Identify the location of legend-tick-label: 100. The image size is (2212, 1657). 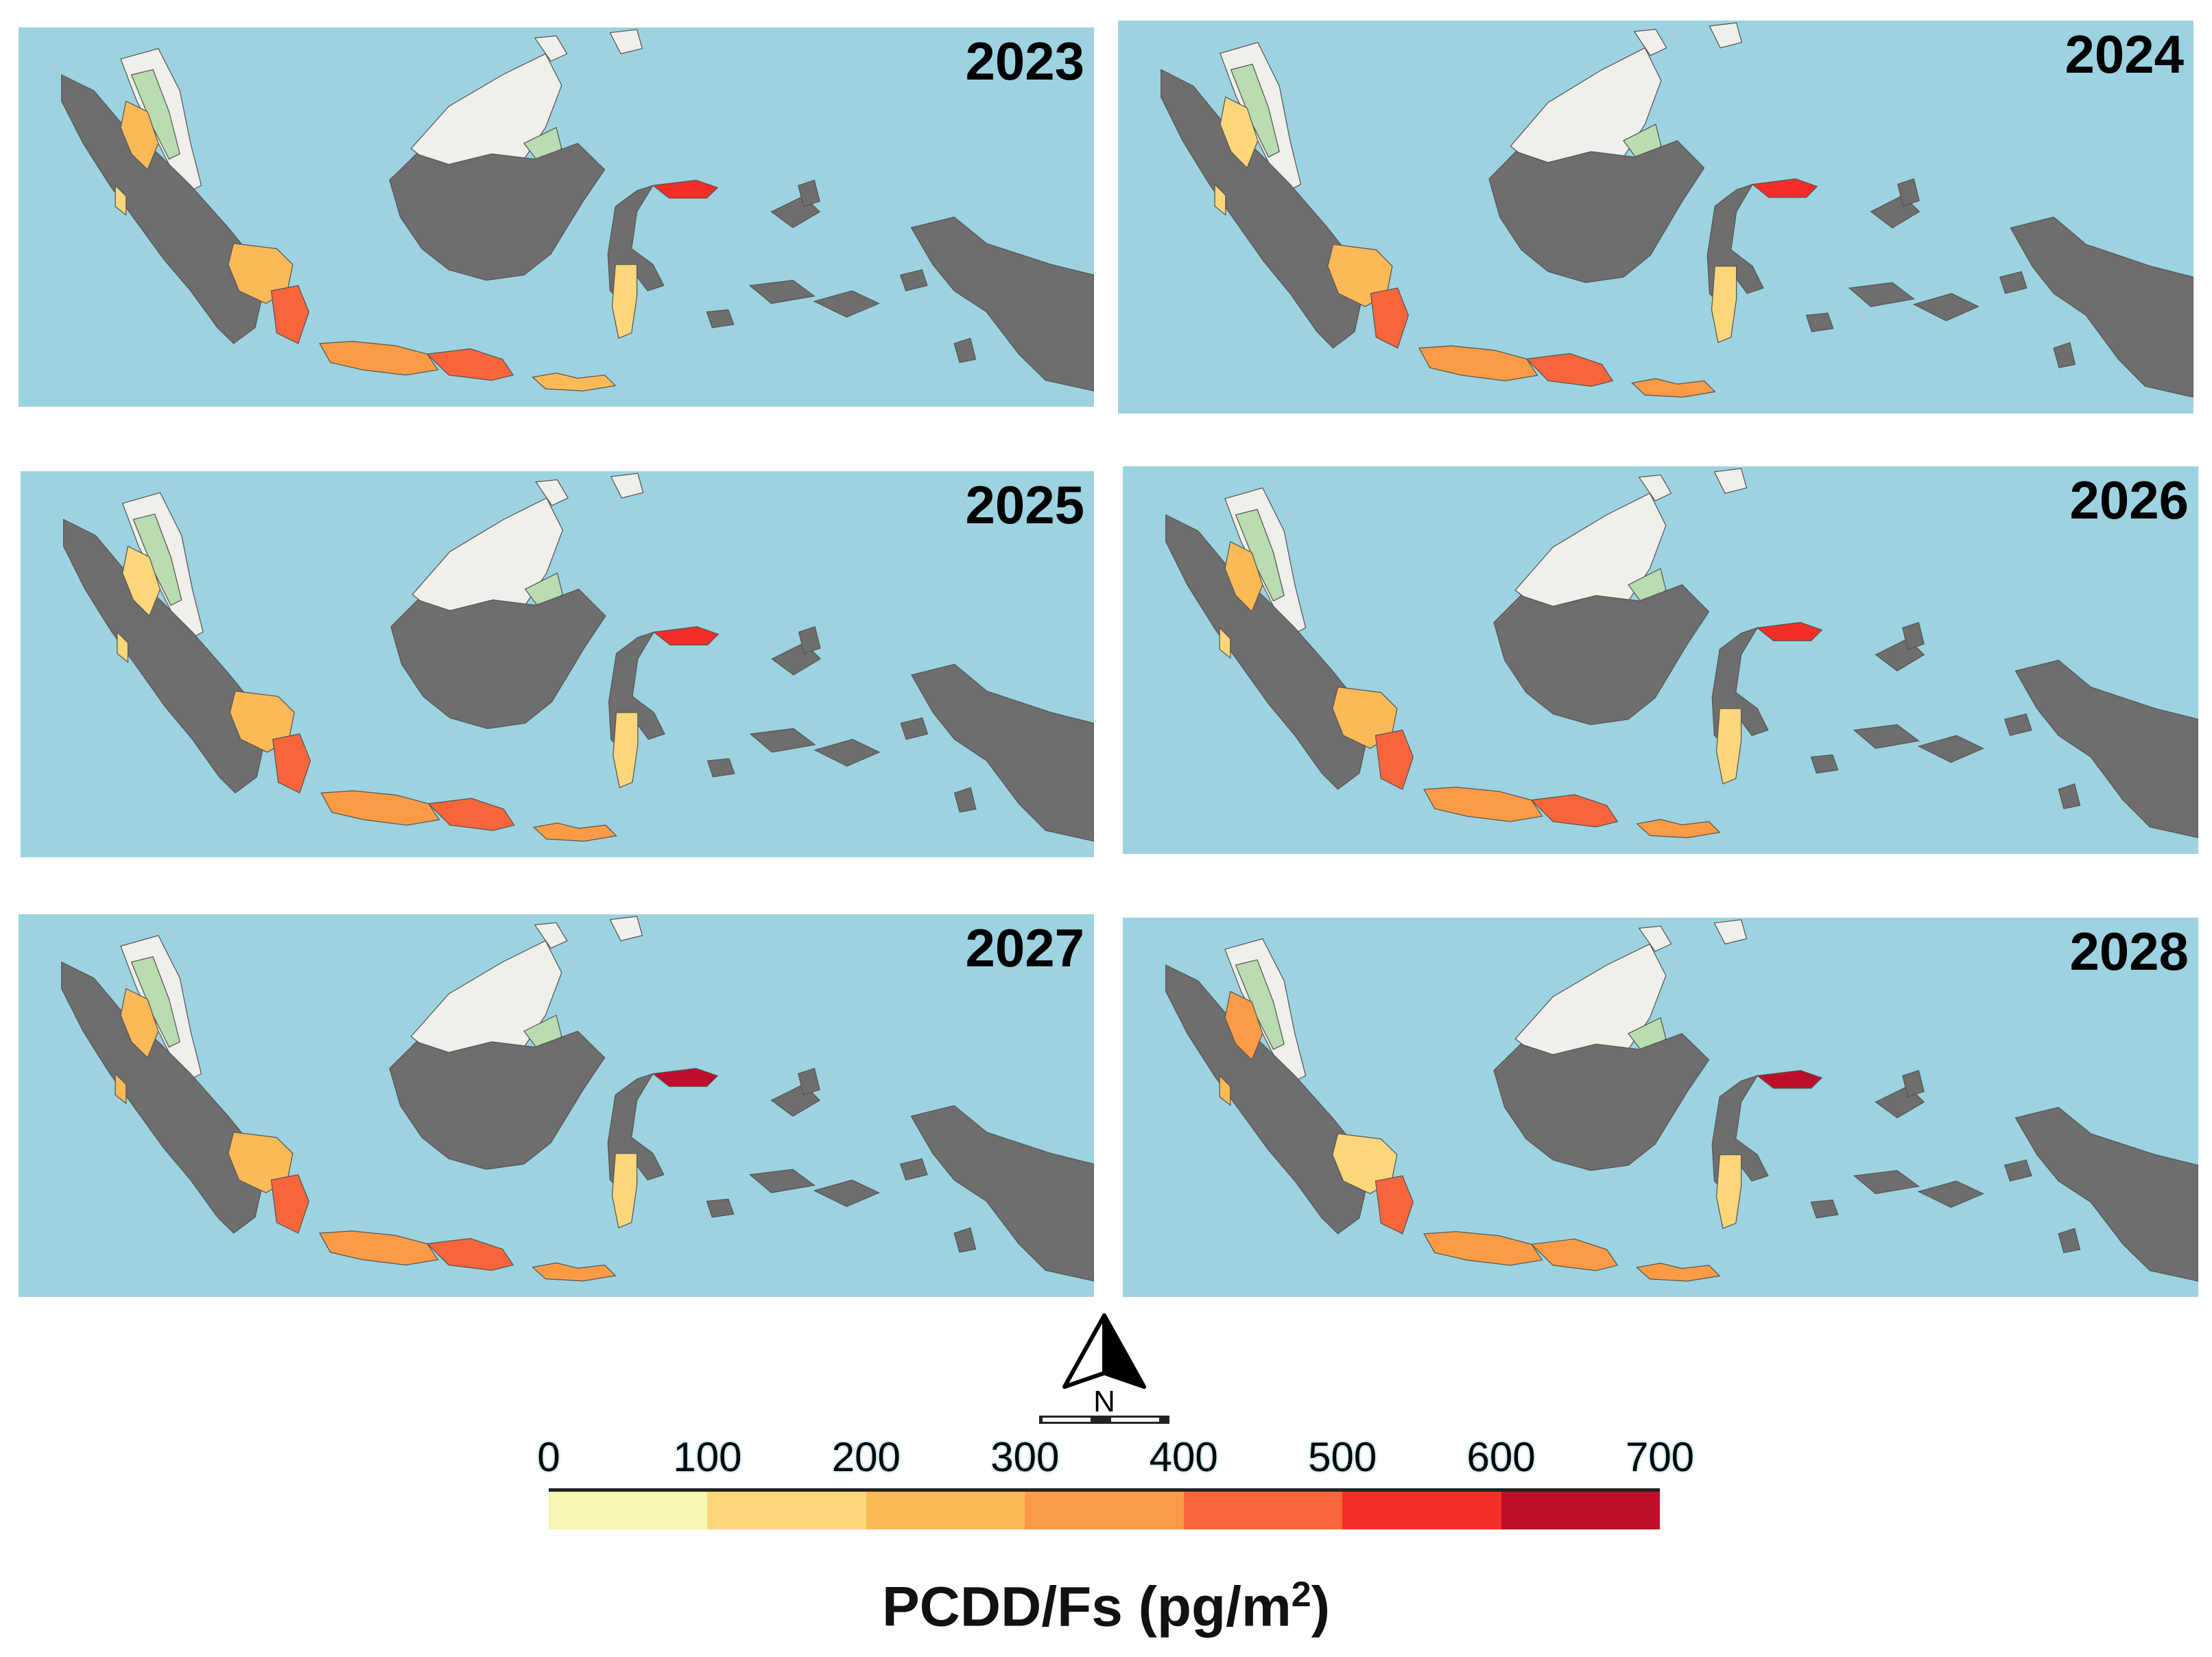
(707, 1457).